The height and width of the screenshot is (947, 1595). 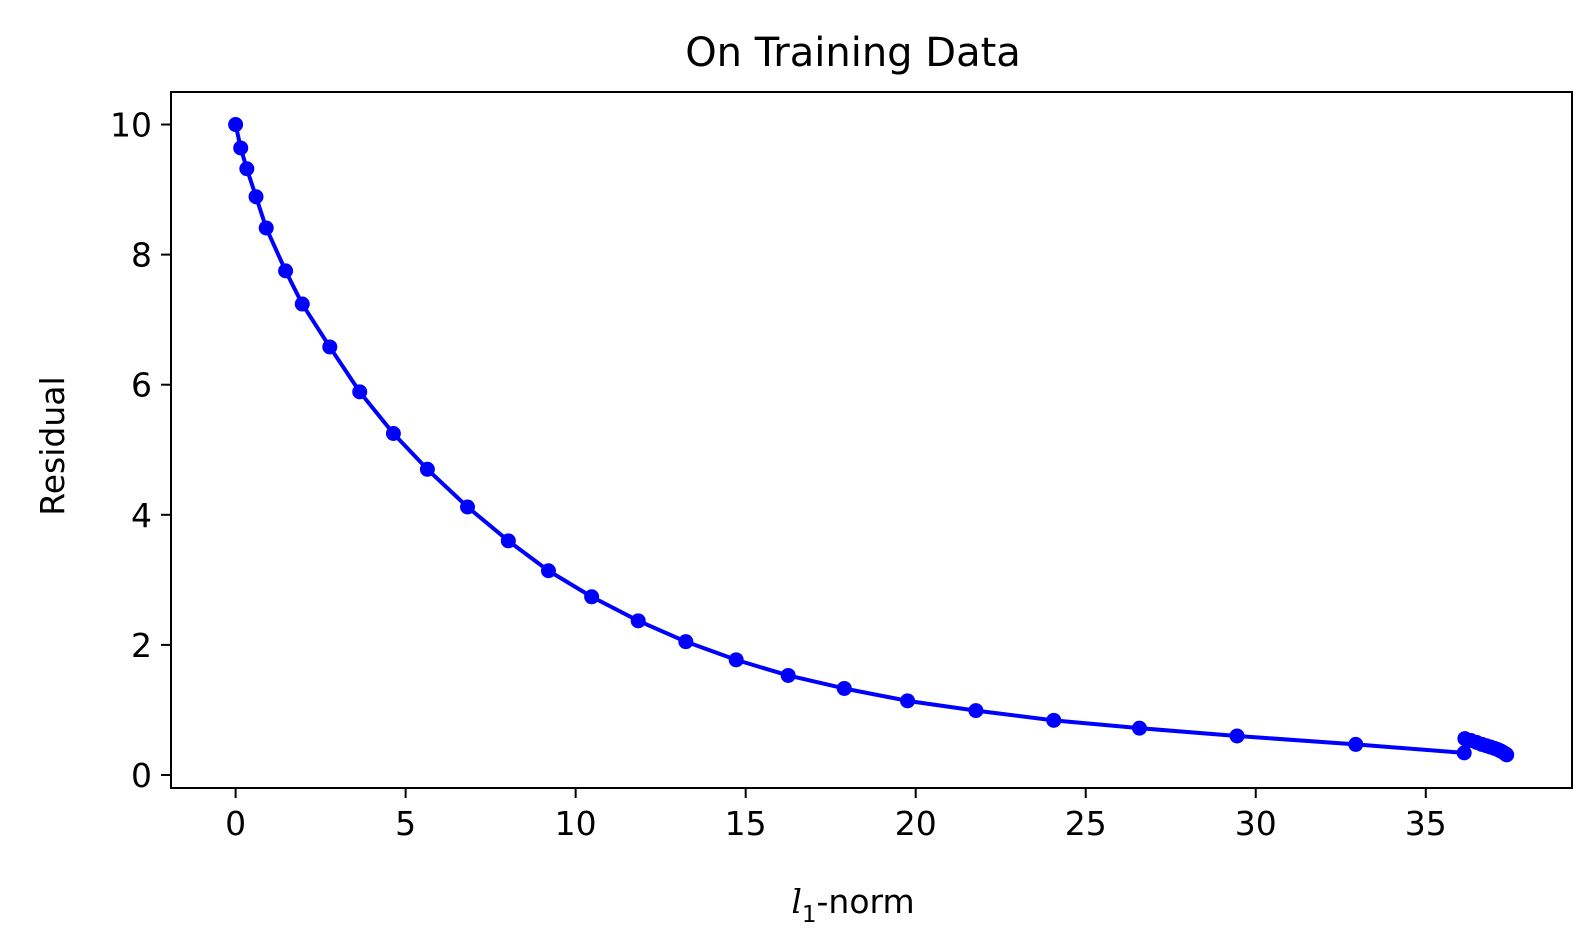 What do you see at coordinates (141, 385) in the screenshot?
I see `y-tick-label: 6` at bounding box center [141, 385].